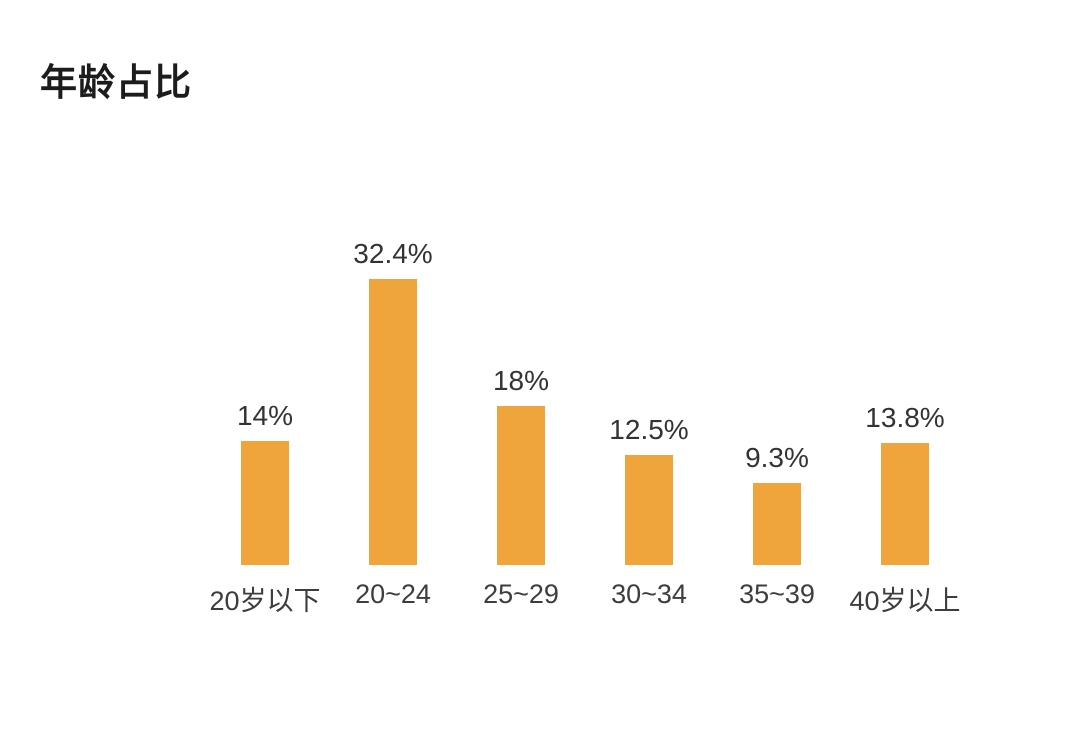  What do you see at coordinates (777, 392) in the screenshot?
I see `bar-group: 9.3%` at bounding box center [777, 392].